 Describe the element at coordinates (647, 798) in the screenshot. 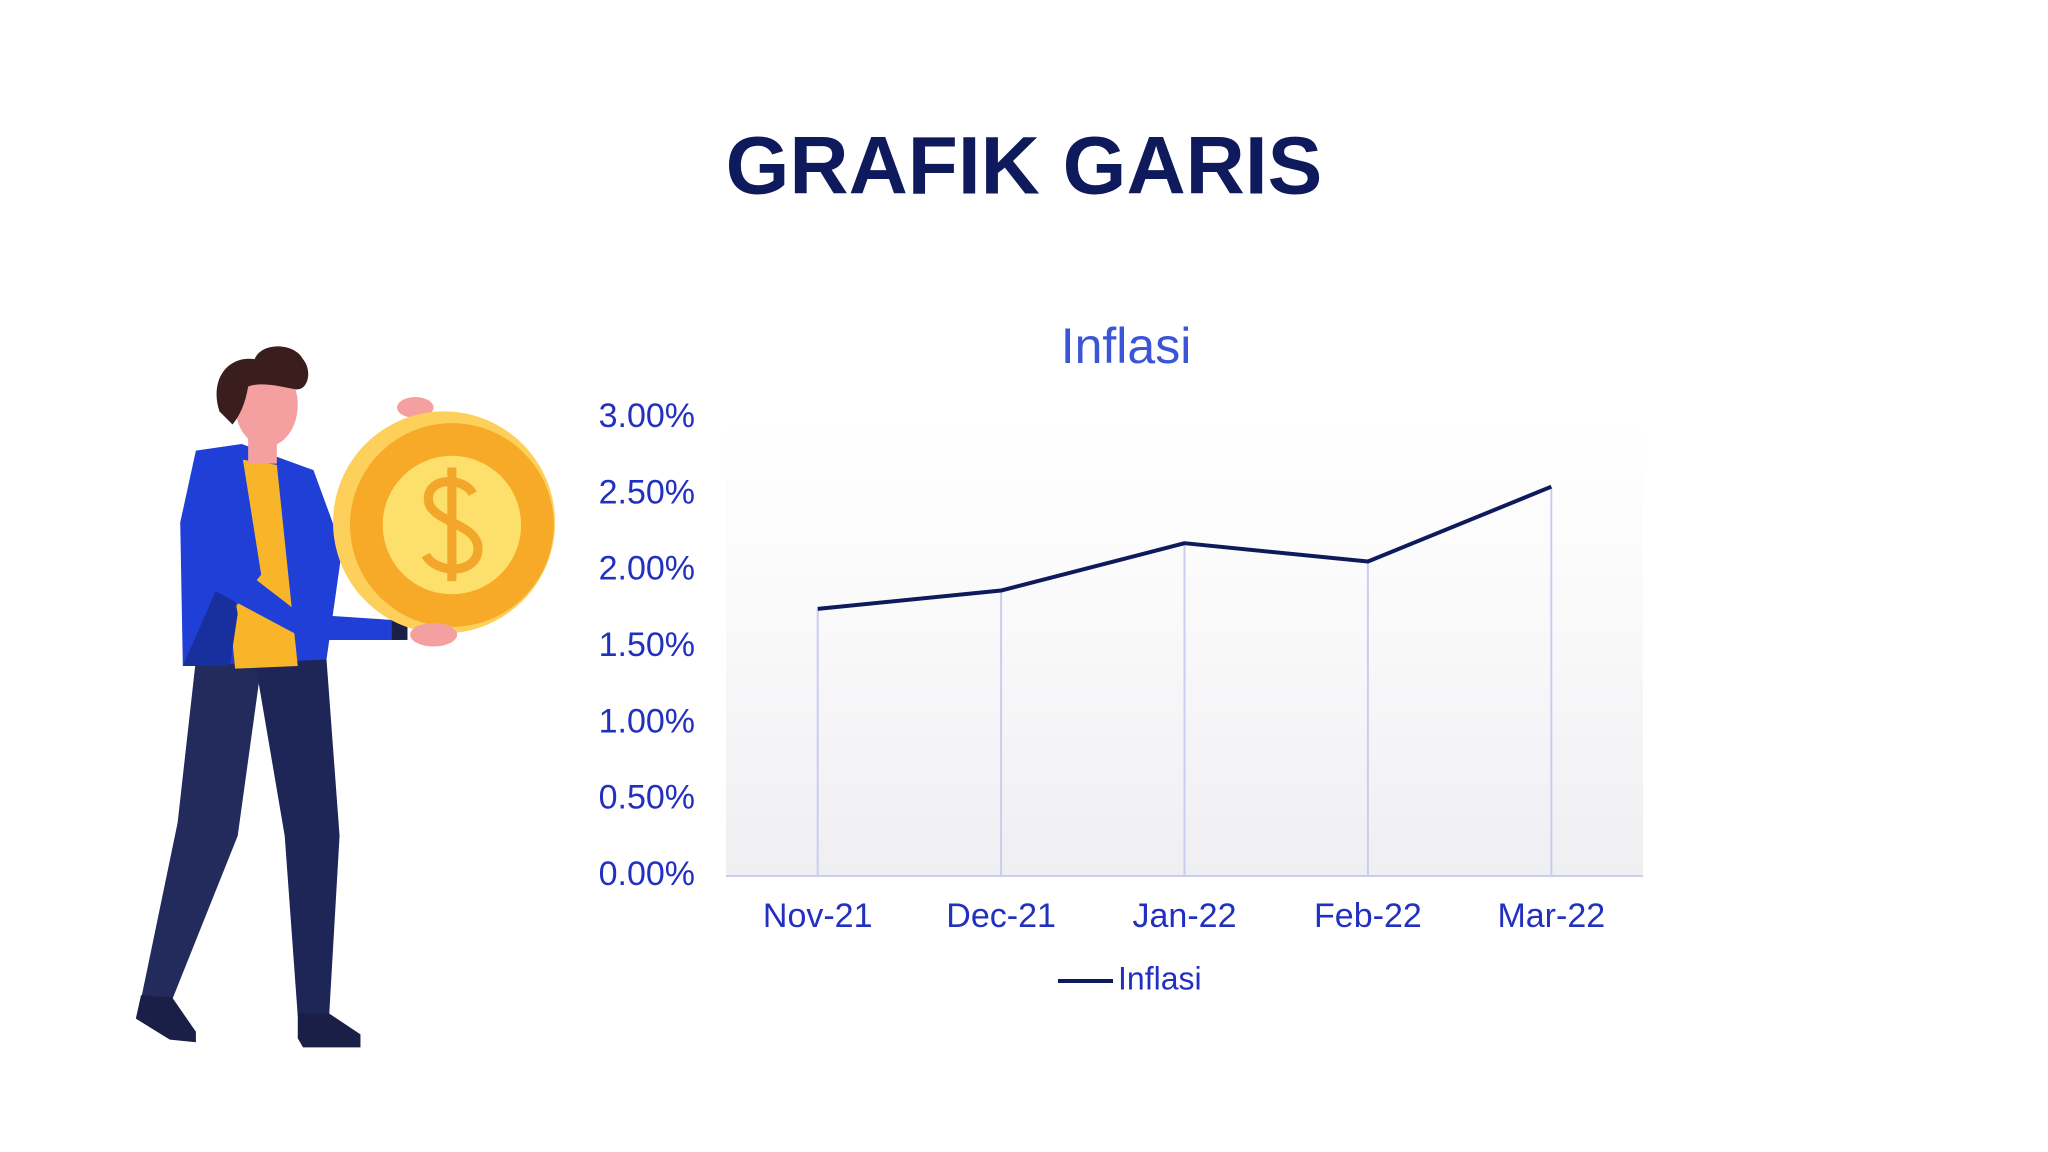

I see `y-tick-label: 0.50%` at that location.